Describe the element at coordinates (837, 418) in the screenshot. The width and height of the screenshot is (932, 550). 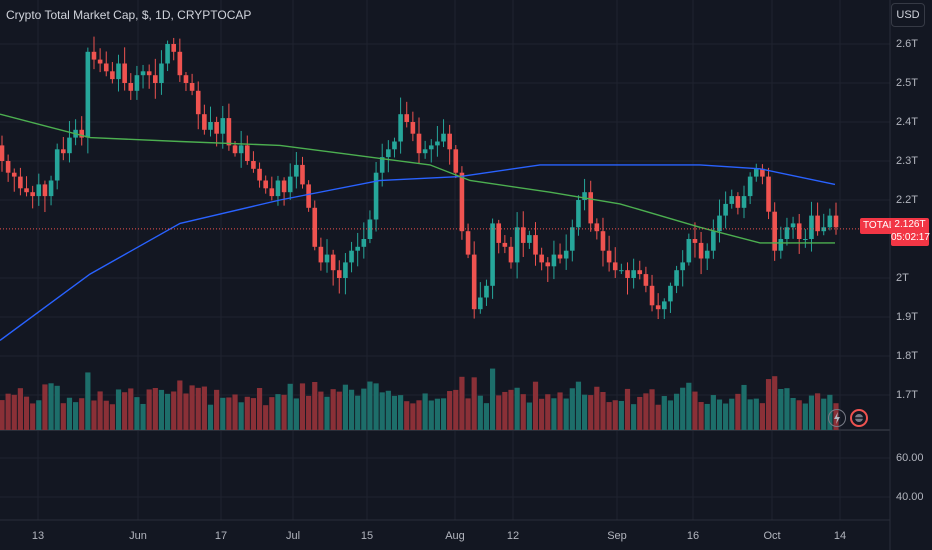
I see `lightning-icon` at that location.